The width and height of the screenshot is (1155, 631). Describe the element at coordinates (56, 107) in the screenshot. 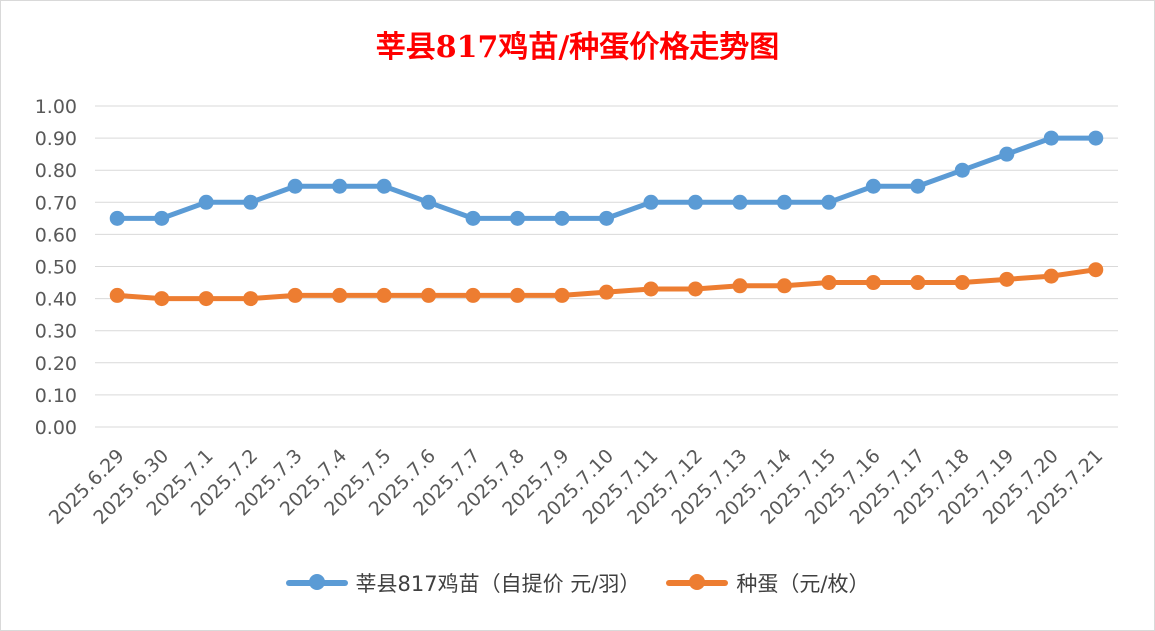

I see `y-tick-label: 1.00` at that location.